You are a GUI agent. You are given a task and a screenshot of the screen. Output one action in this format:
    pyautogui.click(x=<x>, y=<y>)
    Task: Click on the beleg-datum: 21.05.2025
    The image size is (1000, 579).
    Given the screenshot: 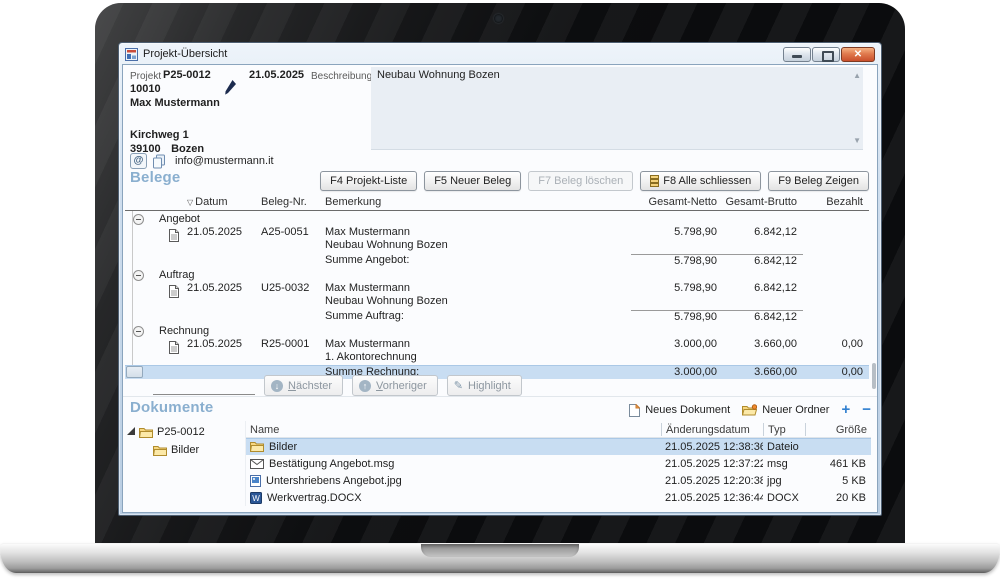 What is the action you would take?
    pyautogui.click(x=215, y=232)
    